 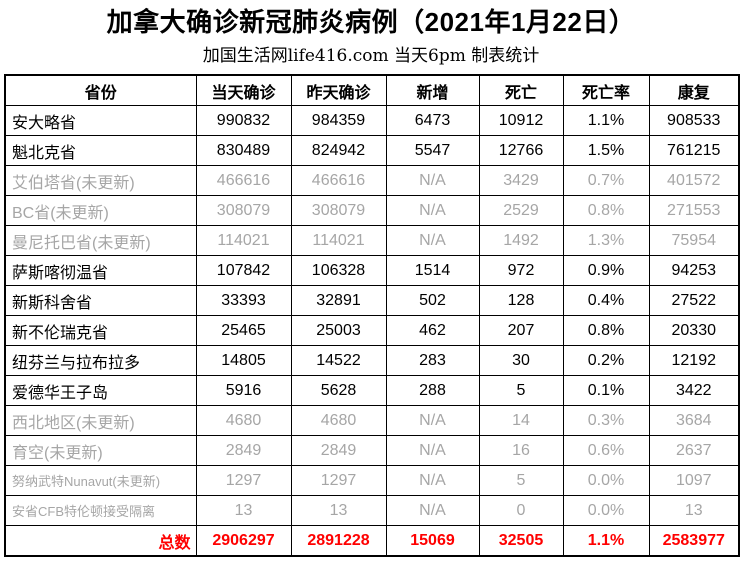 I want to click on province-cell: 安大略省, so click(x=100, y=120).